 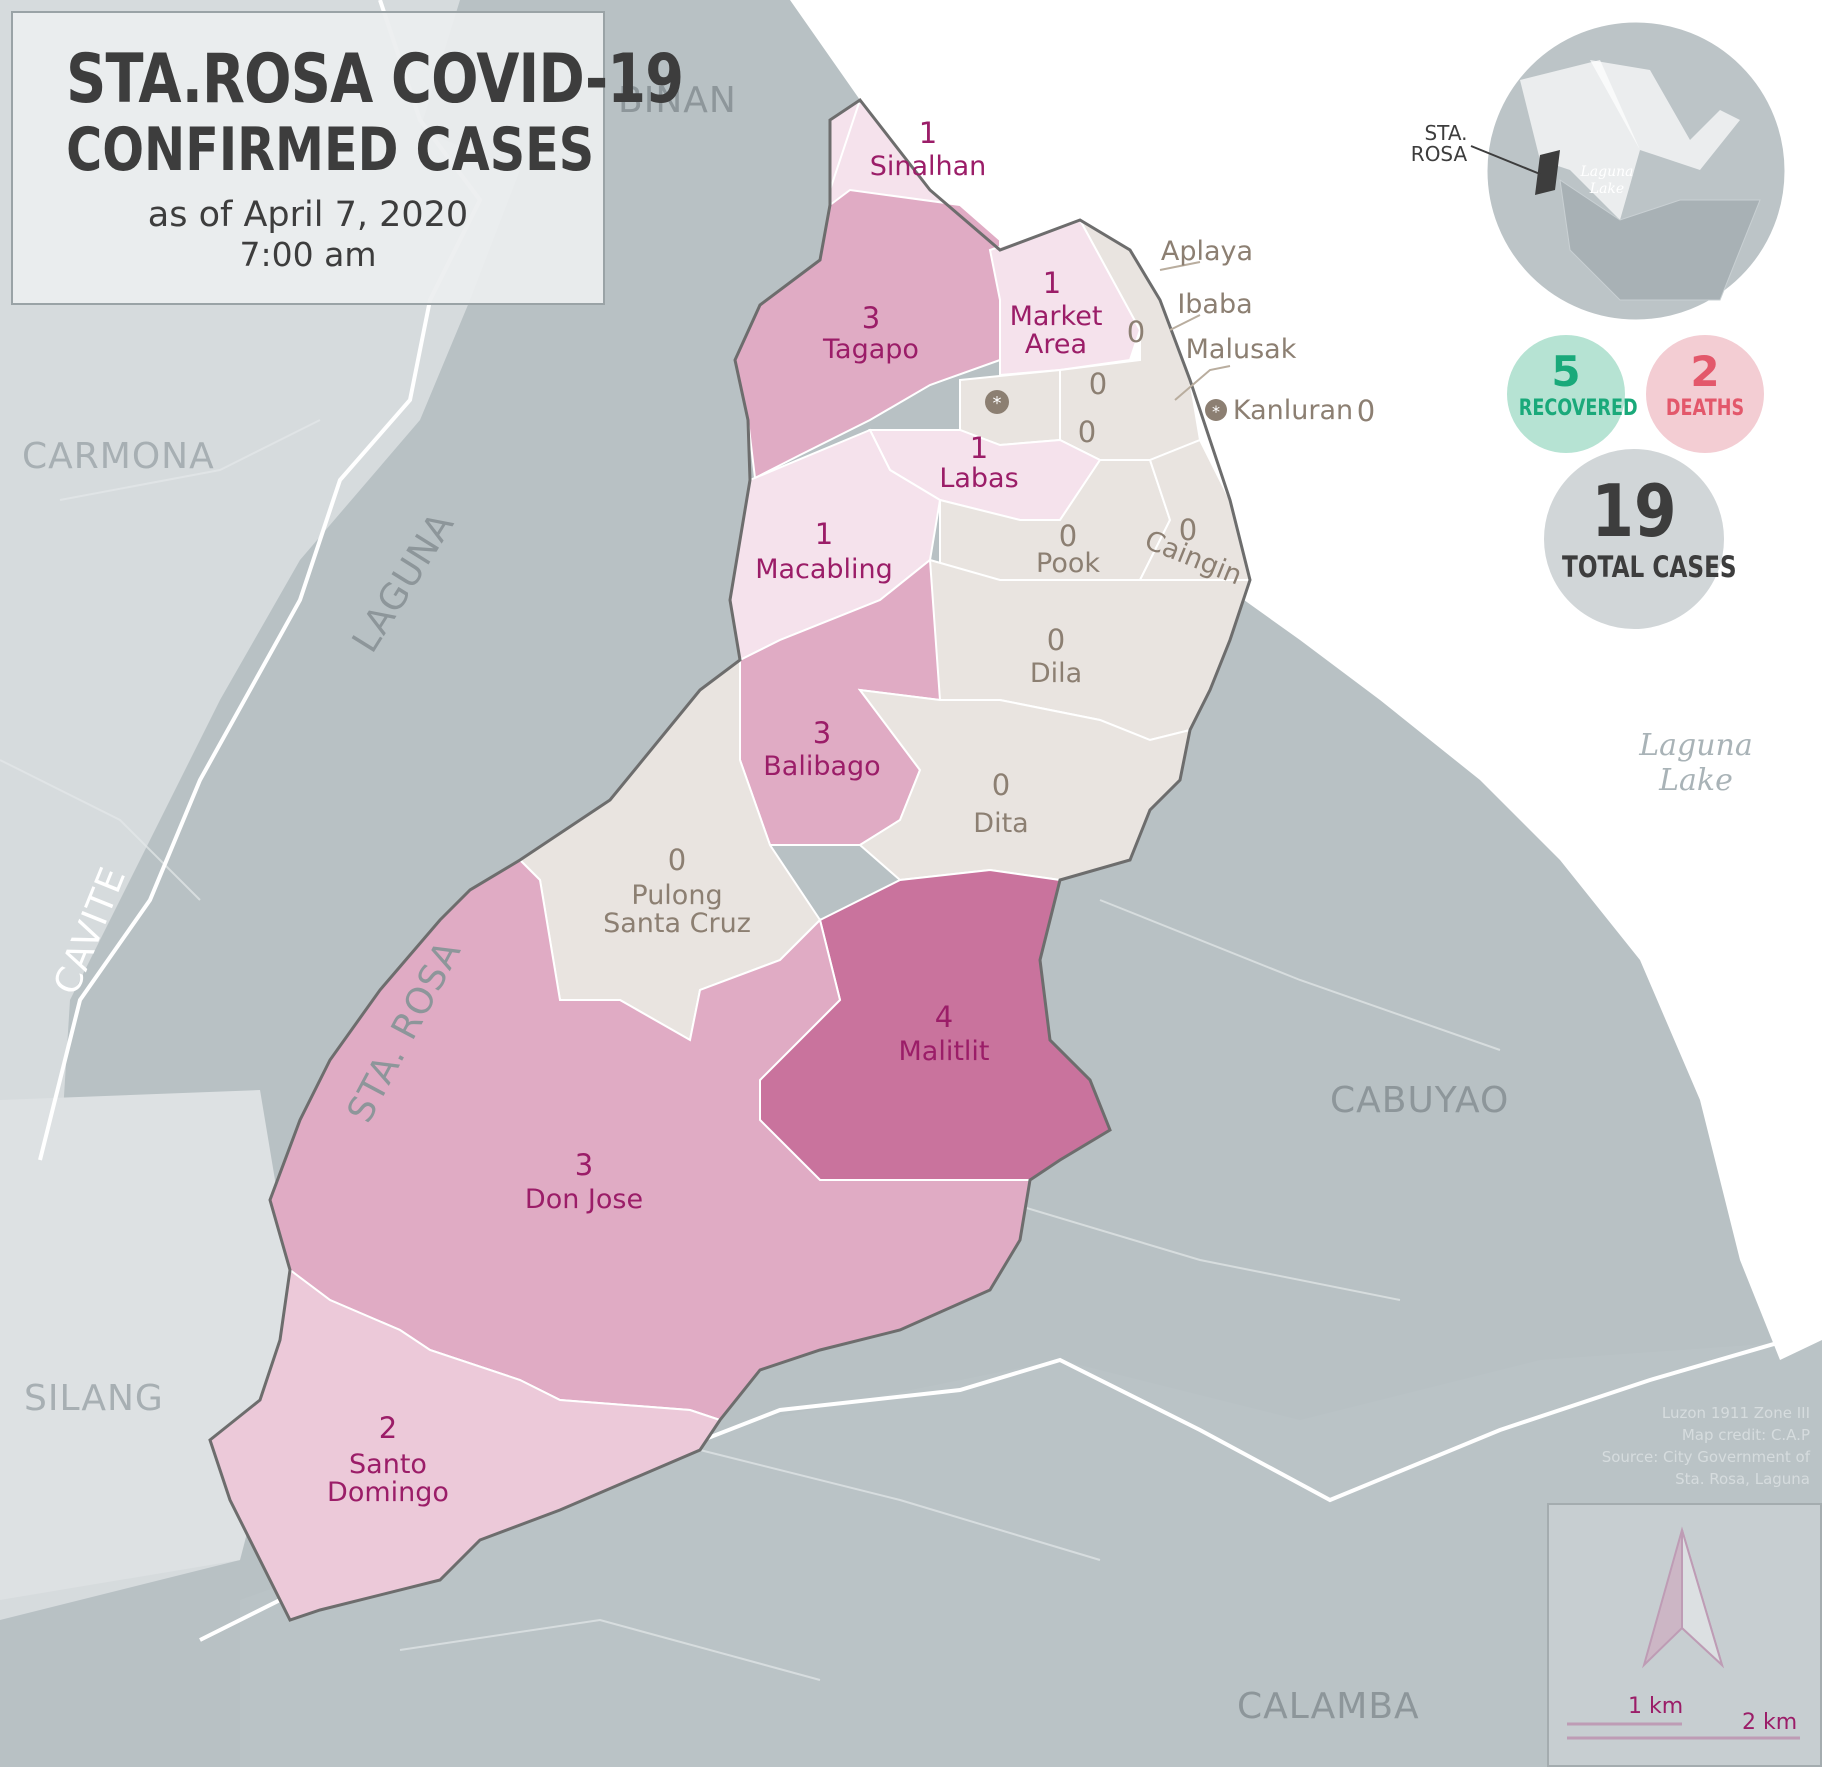 What do you see at coordinates (1578, 408) in the screenshot?
I see `recovered-label: RECOVERED` at bounding box center [1578, 408].